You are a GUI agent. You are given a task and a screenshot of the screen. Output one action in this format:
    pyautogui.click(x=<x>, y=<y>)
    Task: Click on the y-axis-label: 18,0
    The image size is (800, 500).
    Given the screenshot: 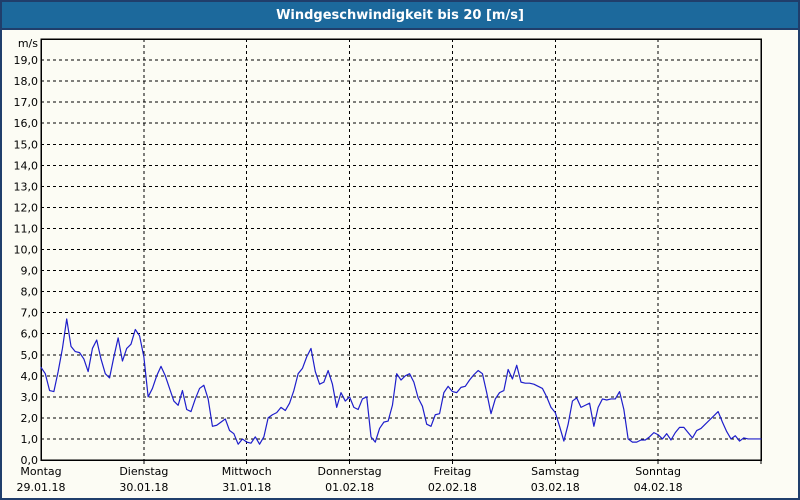 What is the action you would take?
    pyautogui.click(x=26, y=81)
    